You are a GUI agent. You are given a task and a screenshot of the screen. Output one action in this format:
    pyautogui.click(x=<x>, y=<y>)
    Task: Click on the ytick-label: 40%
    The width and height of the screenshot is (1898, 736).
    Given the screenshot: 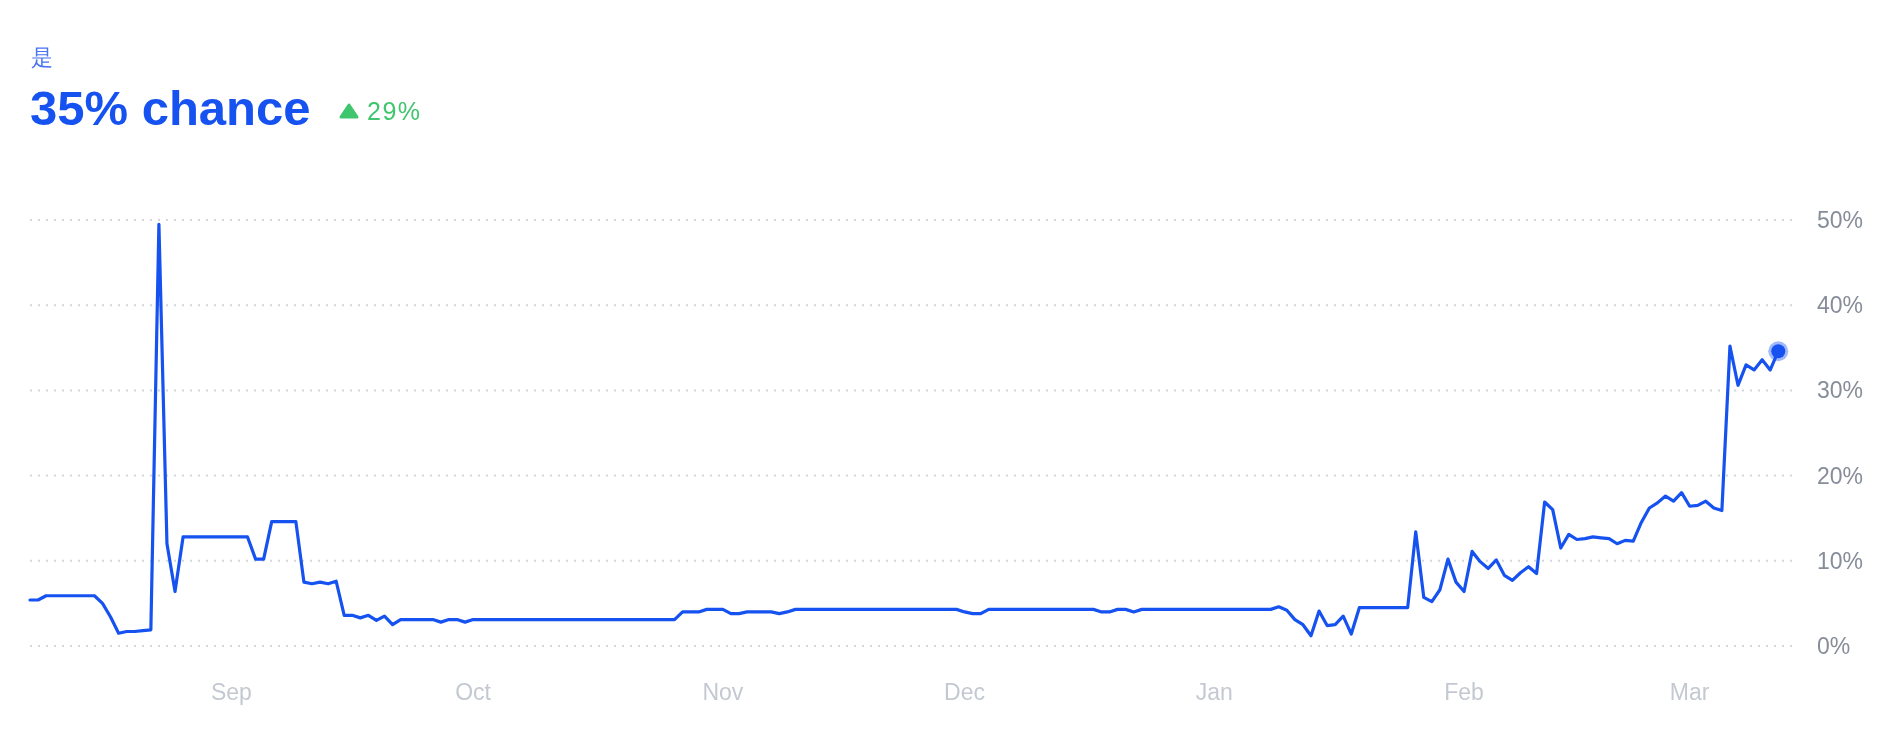 What is the action you would take?
    pyautogui.click(x=1840, y=305)
    